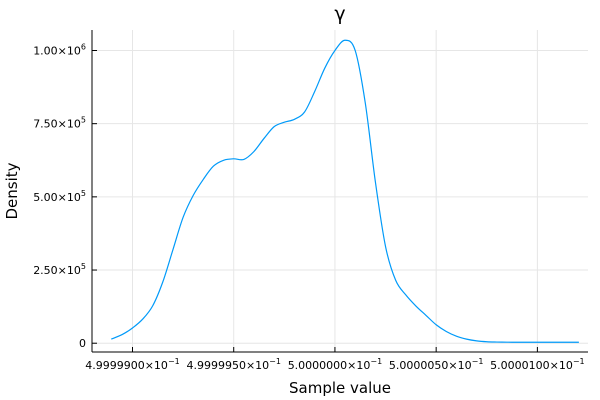 The height and width of the screenshot is (400, 600). What do you see at coordinates (82, 343) in the screenshot?
I see `y-tick-label: 0` at bounding box center [82, 343].